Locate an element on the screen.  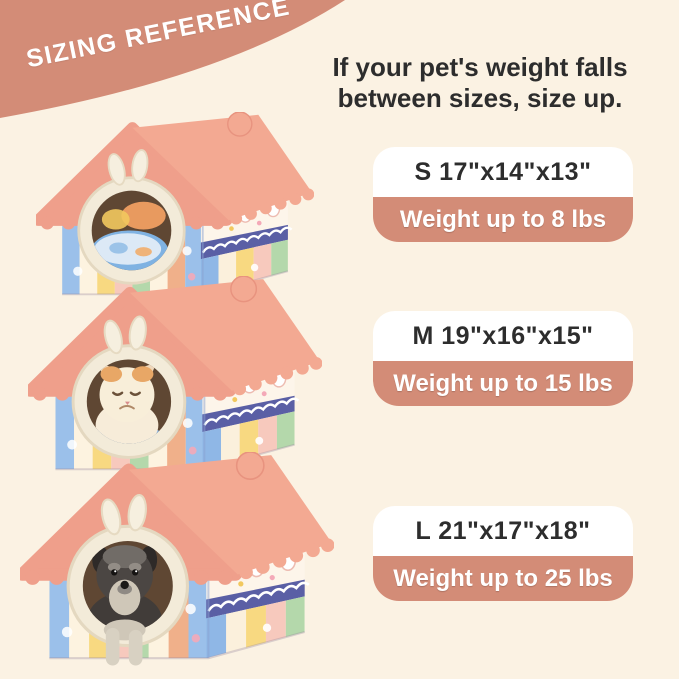
size-dimensions-l: L 21"x17"x18" is located at coordinates (503, 531).